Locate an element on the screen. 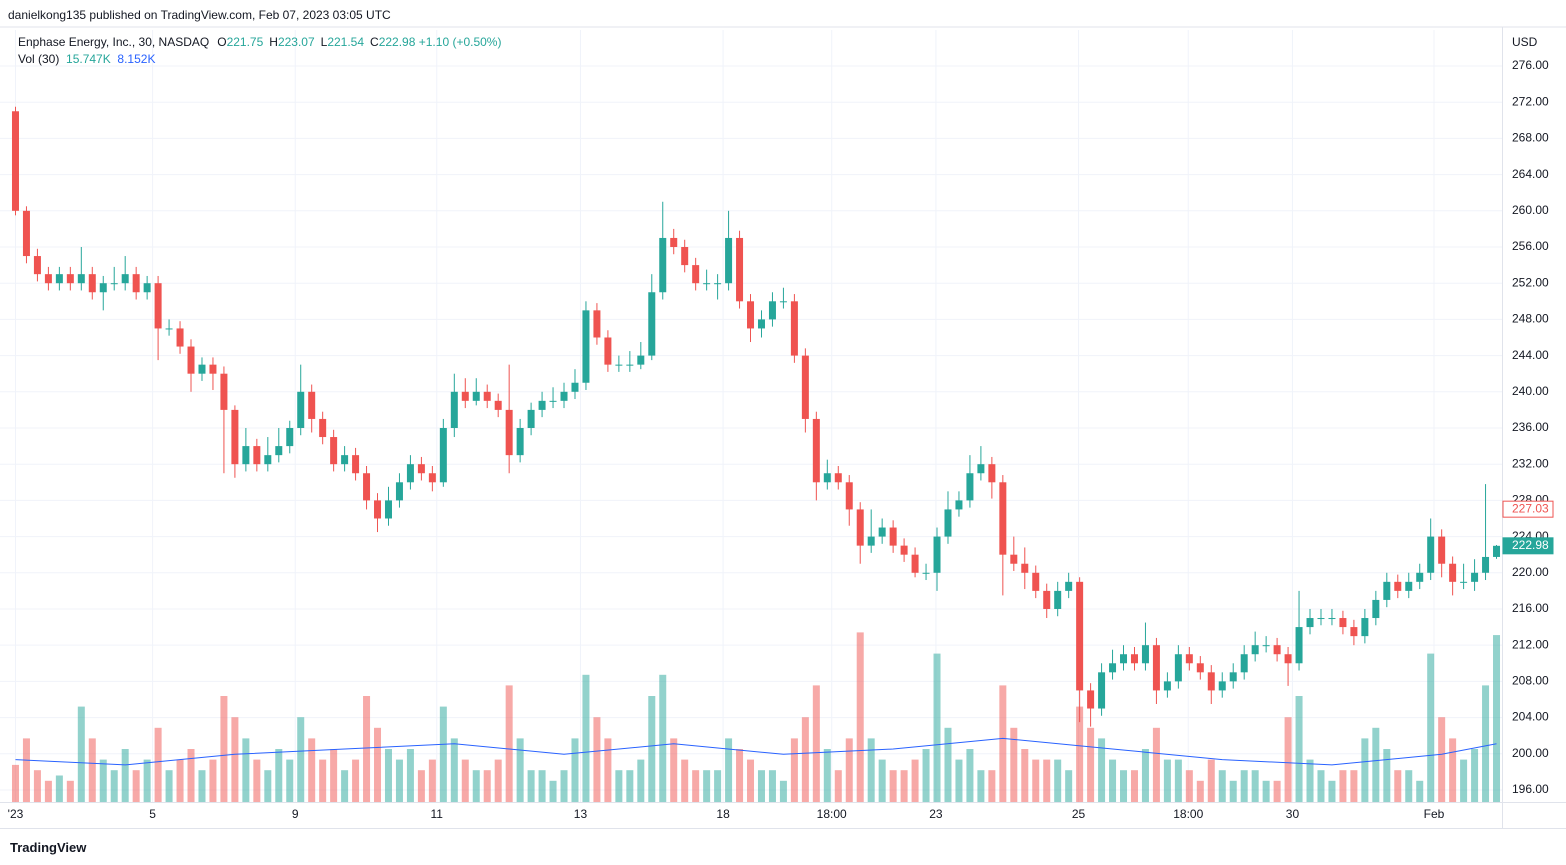 The width and height of the screenshot is (1566, 865). y-tick-label: 220.00 is located at coordinates (1530, 572).